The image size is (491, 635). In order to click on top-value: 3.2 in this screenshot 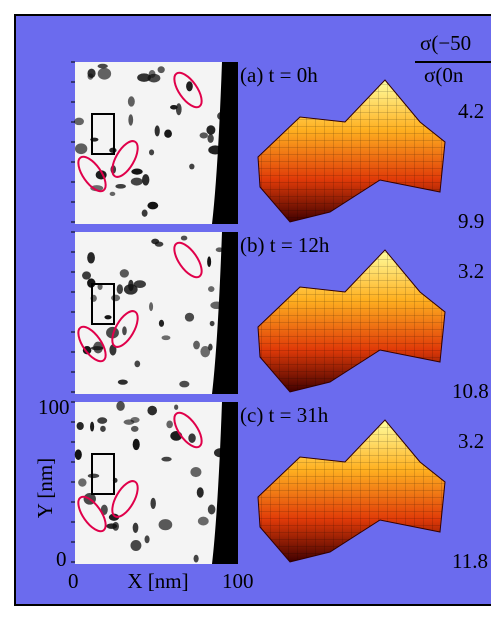, I will do `click(471, 271)`.